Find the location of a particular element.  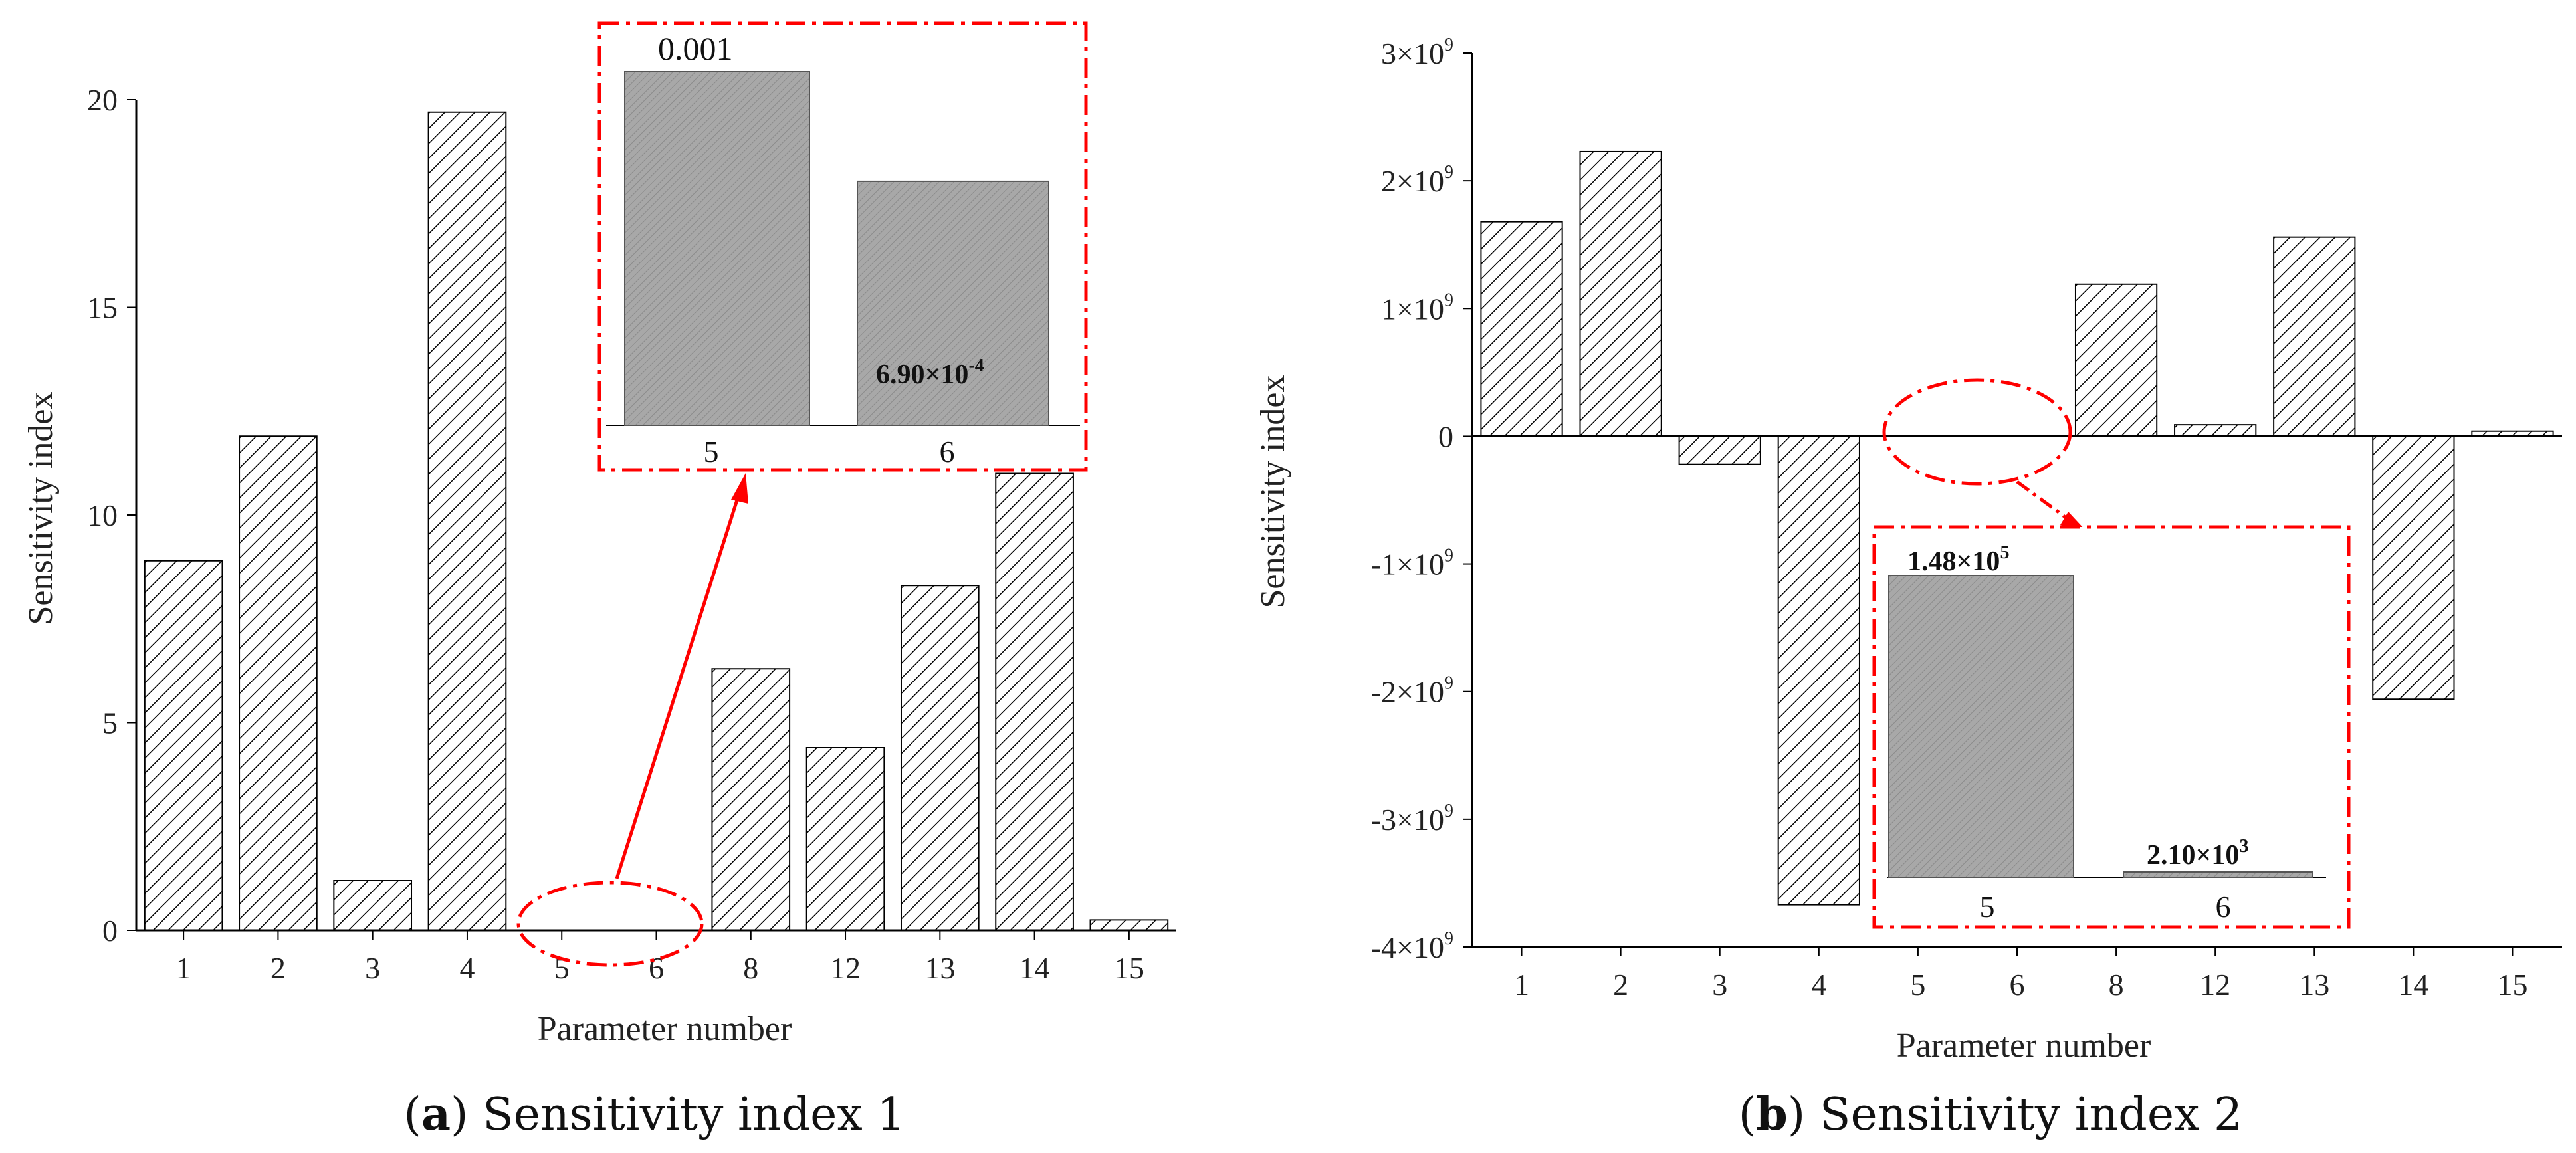

y-tick-label: 5 is located at coordinates (110, 723).